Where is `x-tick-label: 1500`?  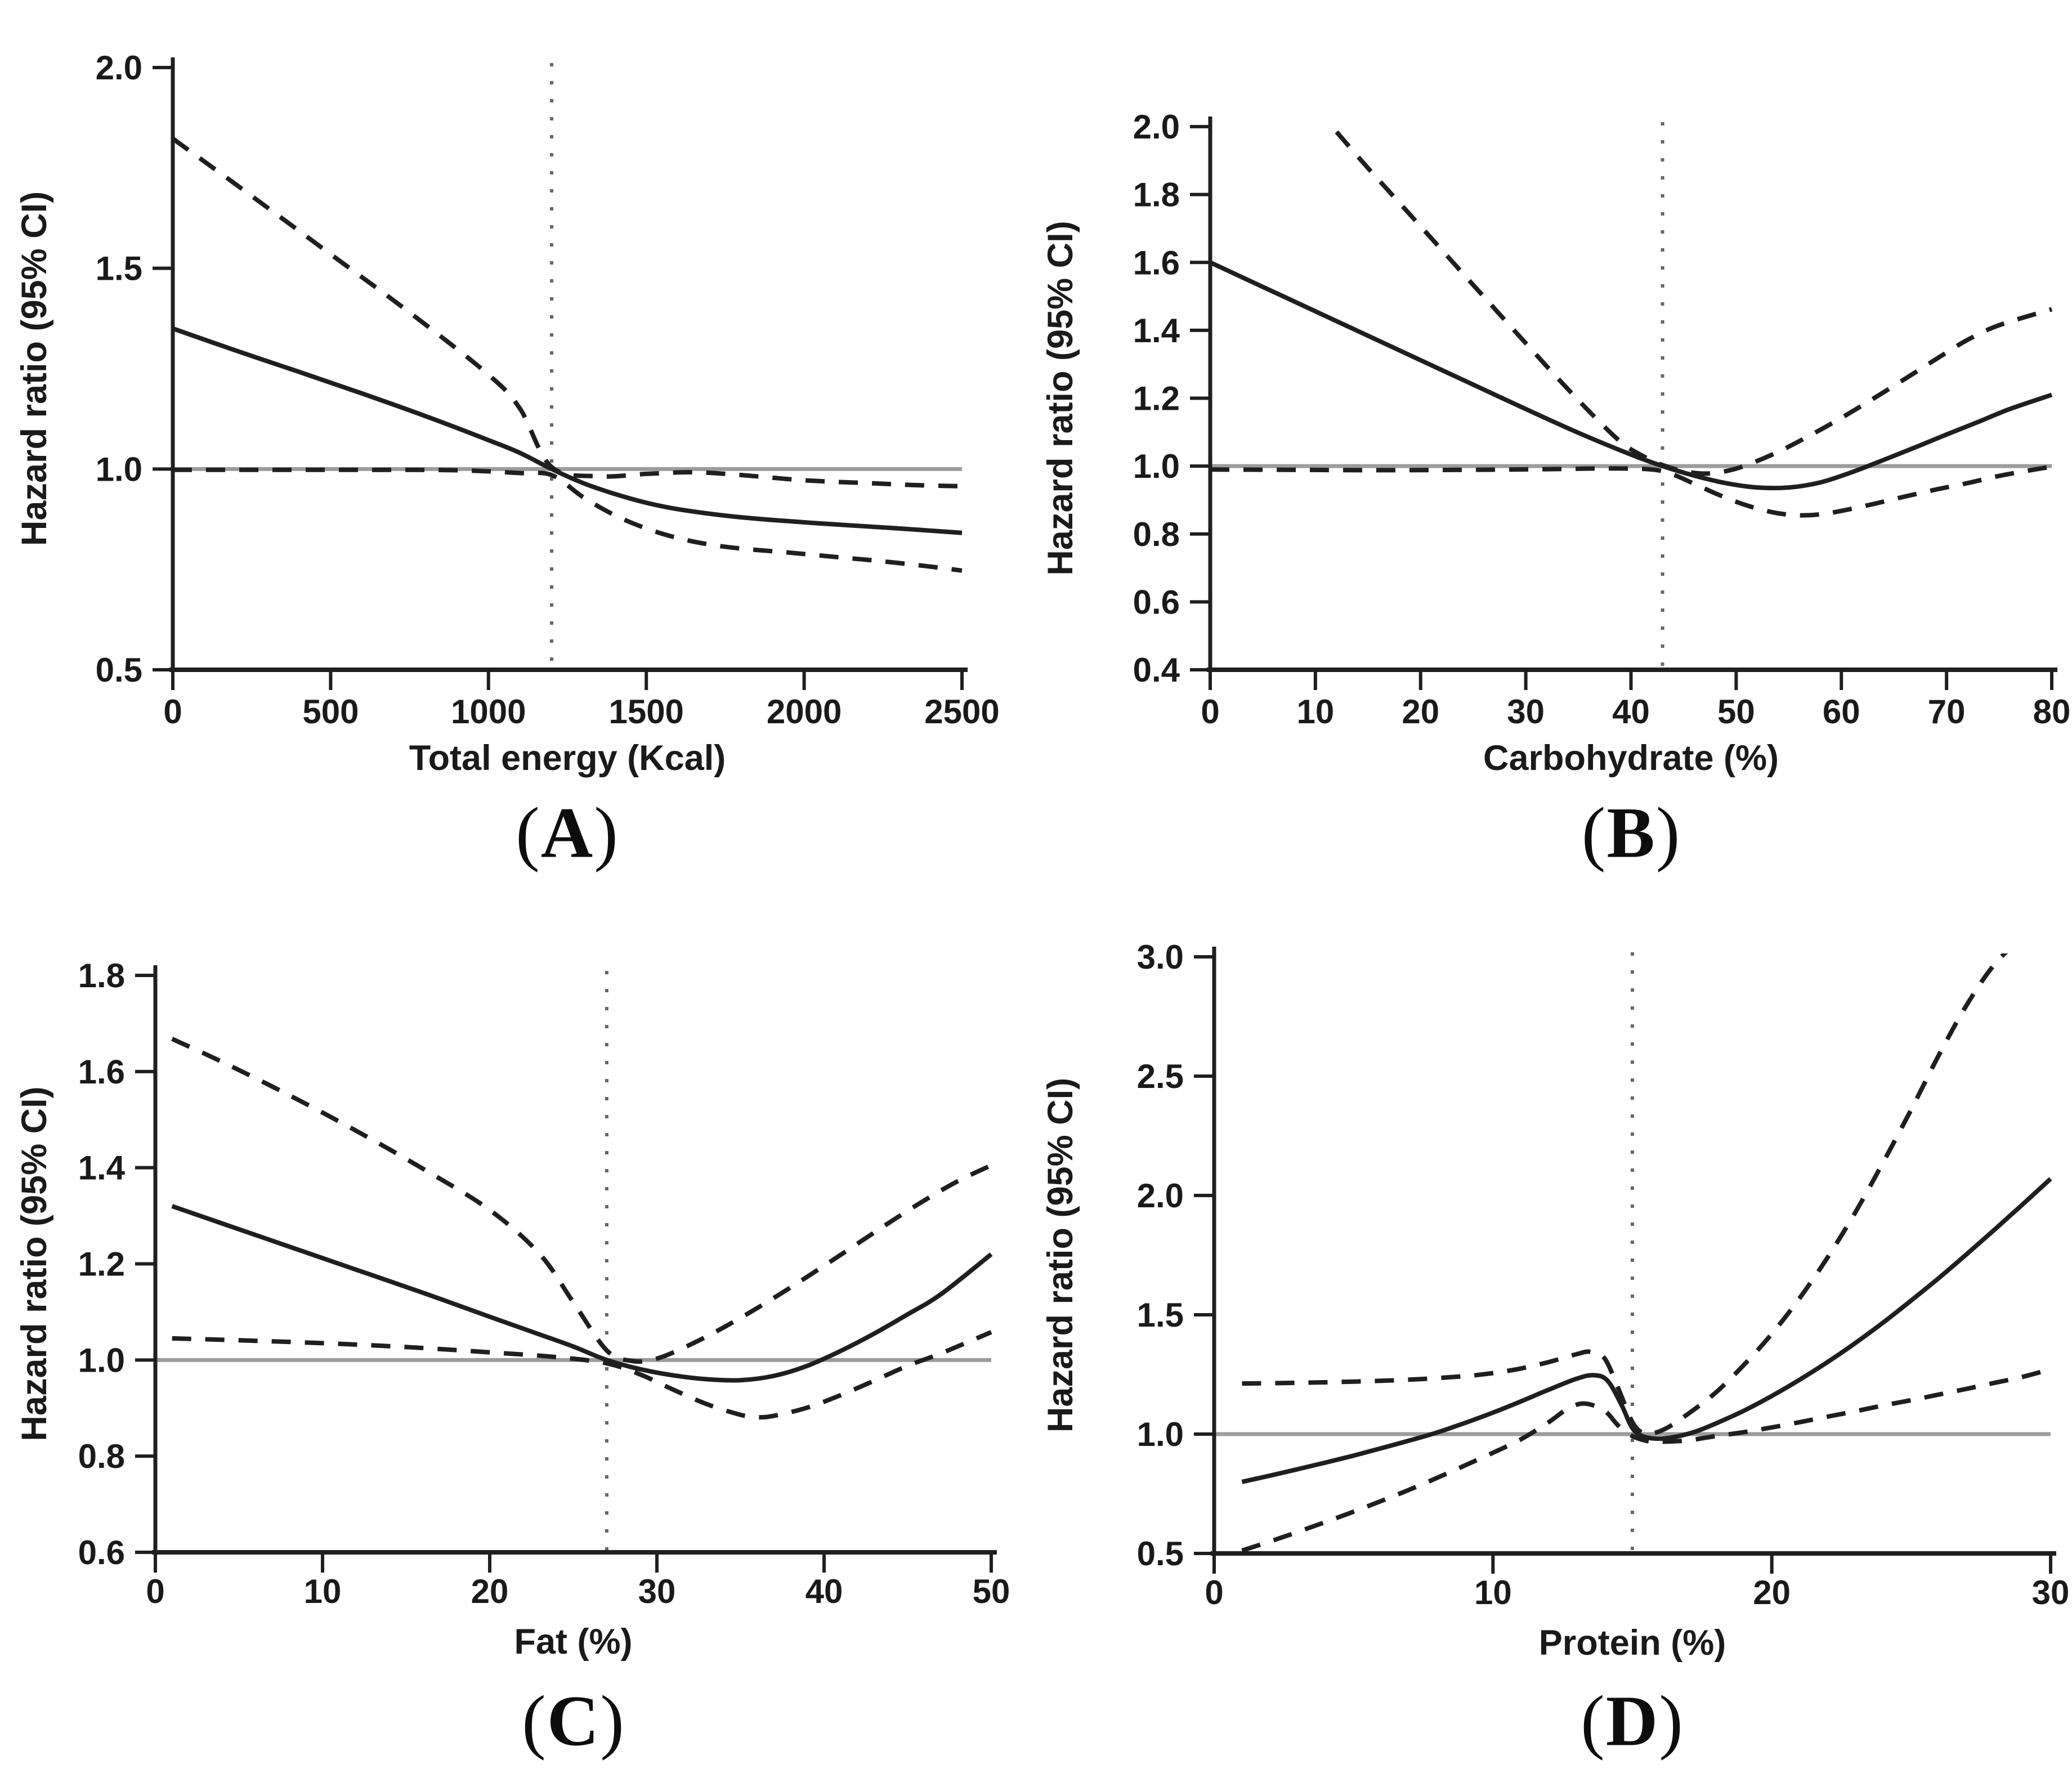 x-tick-label: 1500 is located at coordinates (645, 712).